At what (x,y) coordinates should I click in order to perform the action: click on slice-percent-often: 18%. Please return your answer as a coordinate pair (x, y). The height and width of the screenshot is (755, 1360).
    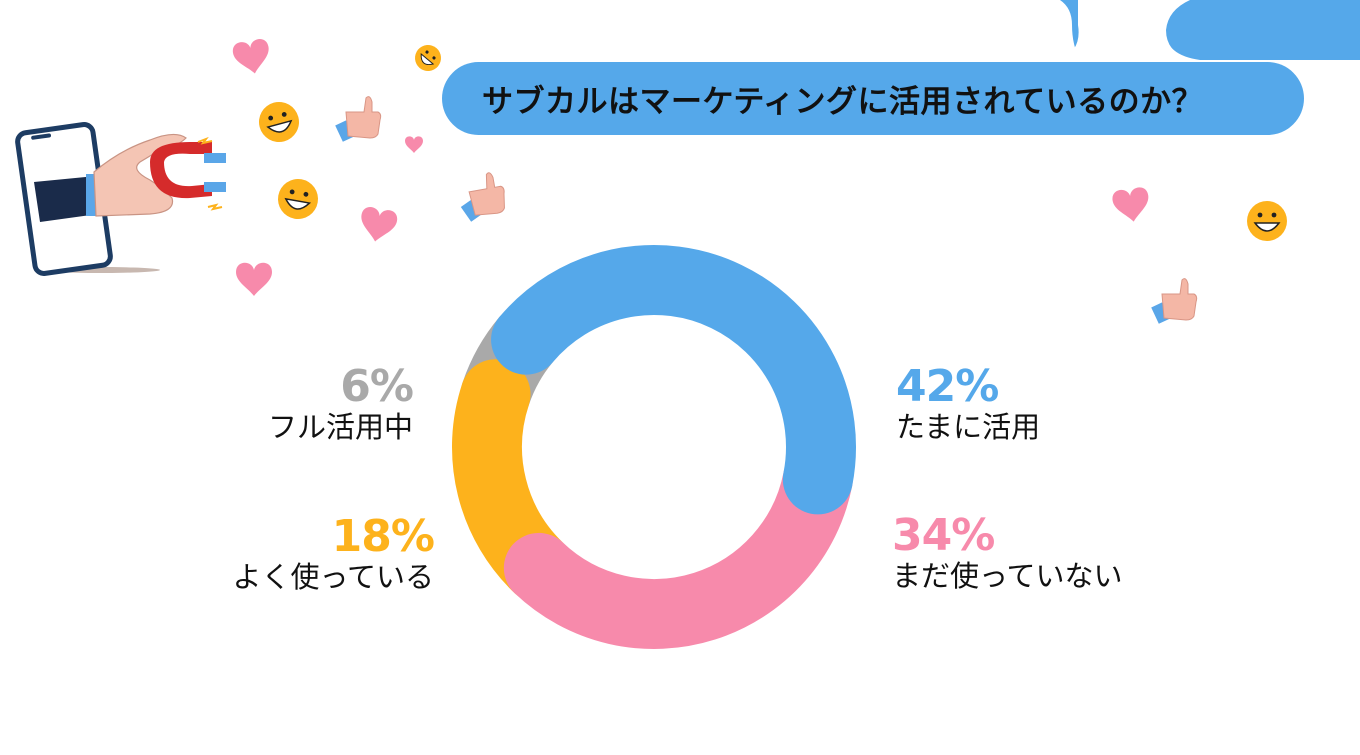
    Looking at the image, I should click on (383, 536).